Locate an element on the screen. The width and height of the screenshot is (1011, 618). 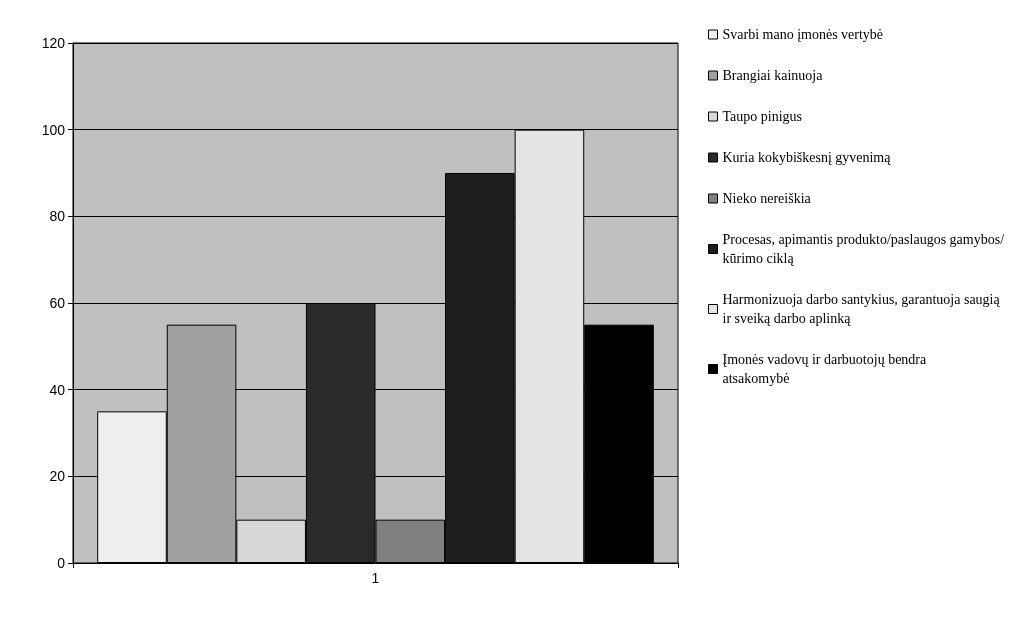
legend-label: Harmonizuoja darbo santykius, garantuoja saugią ir sveiką darbo aplinką is located at coordinates (863, 309).